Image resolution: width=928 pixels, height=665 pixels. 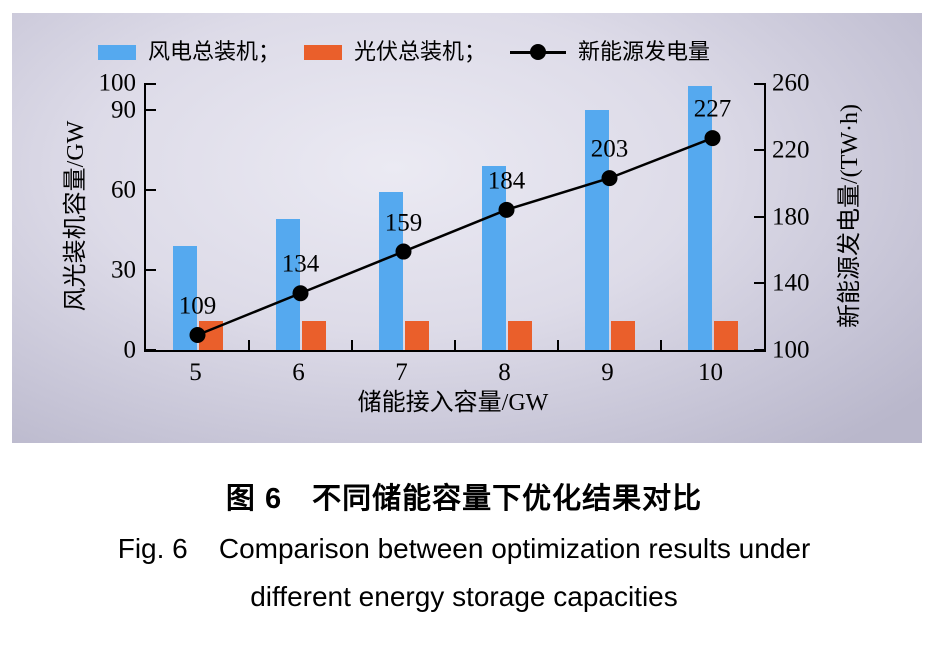 What do you see at coordinates (401, 372) in the screenshot?
I see `x-axis-label-7: 7` at bounding box center [401, 372].